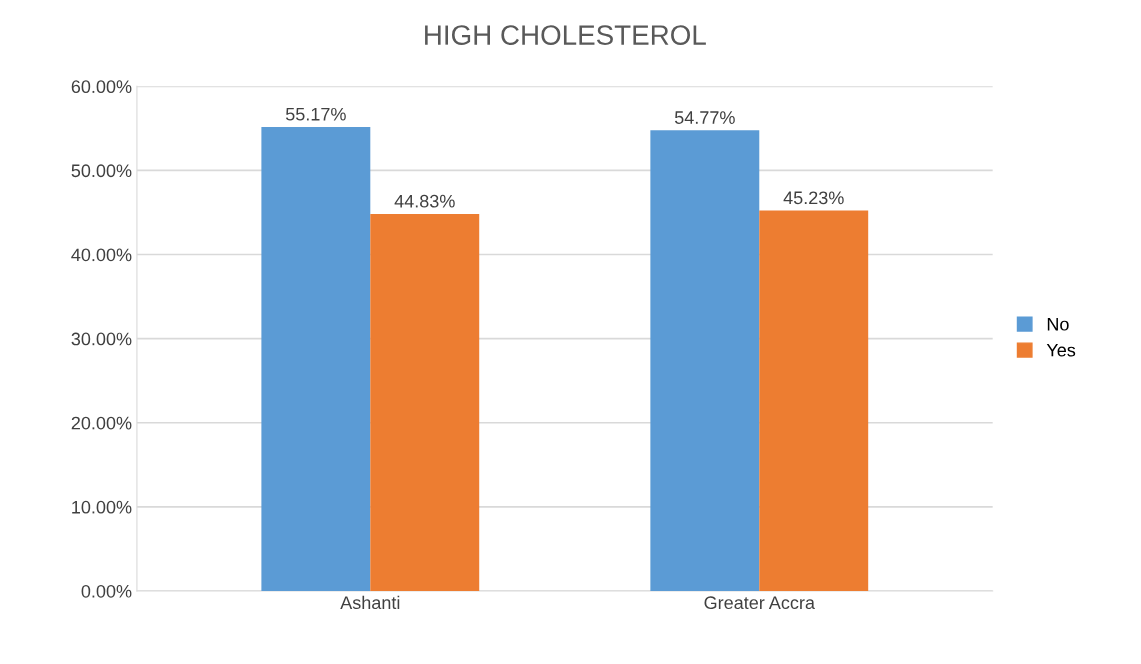 This screenshot has height=664, width=1141. I want to click on data-label: 54.77%, so click(704, 117).